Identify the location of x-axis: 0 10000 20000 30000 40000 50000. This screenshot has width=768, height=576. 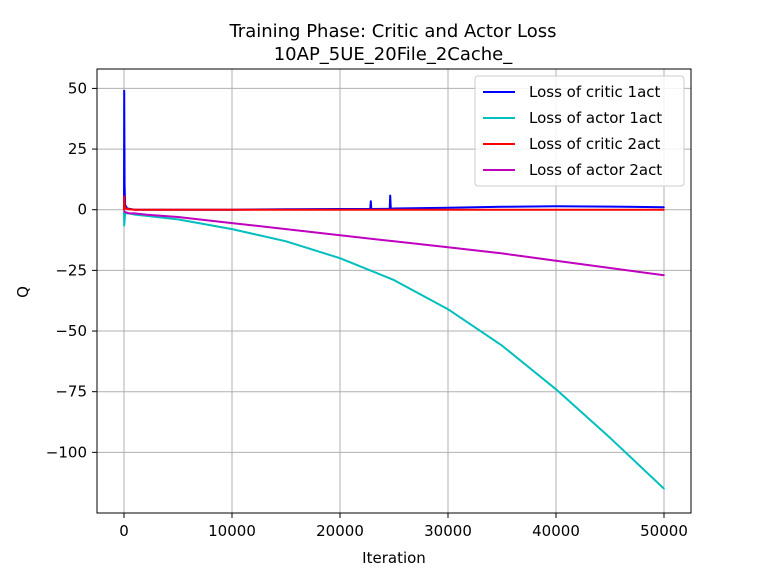
(403, 526).